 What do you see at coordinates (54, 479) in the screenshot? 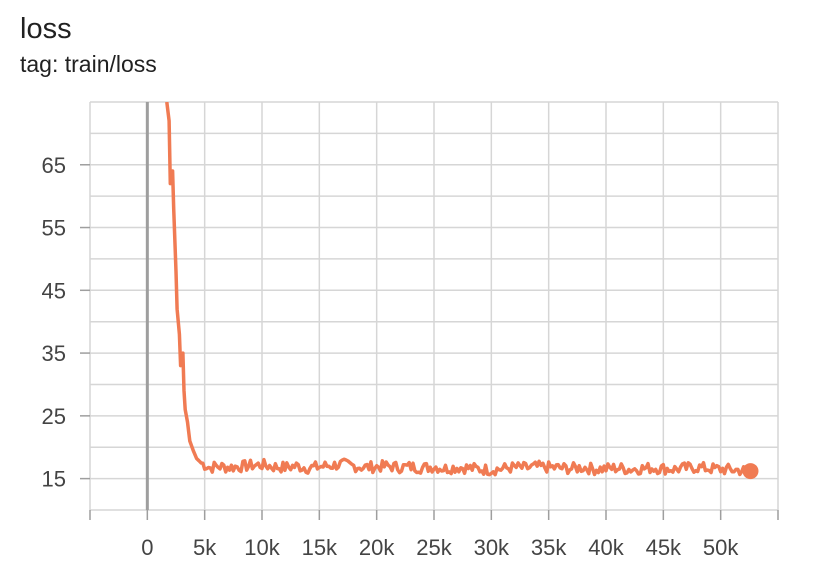
I see `y-tick-label: 15` at bounding box center [54, 479].